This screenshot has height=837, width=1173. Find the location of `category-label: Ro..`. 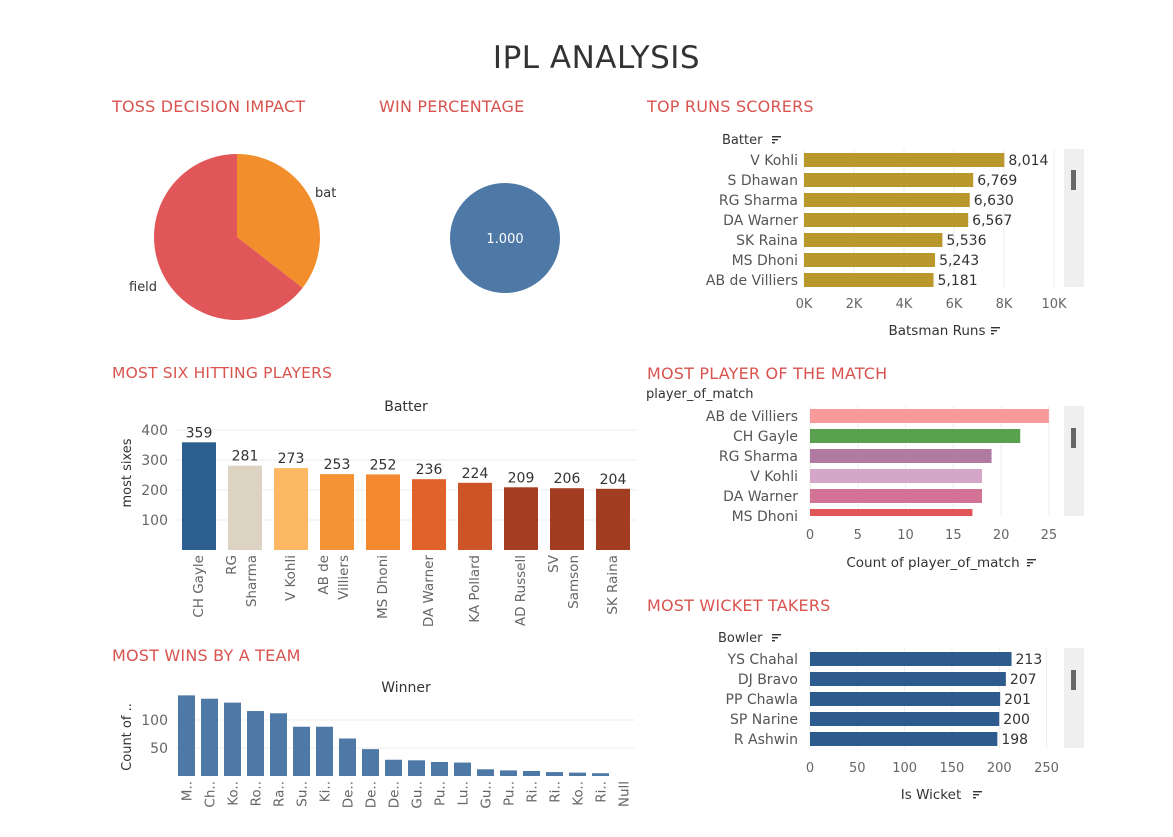

category-label: Ro.. is located at coordinates (257, 793).